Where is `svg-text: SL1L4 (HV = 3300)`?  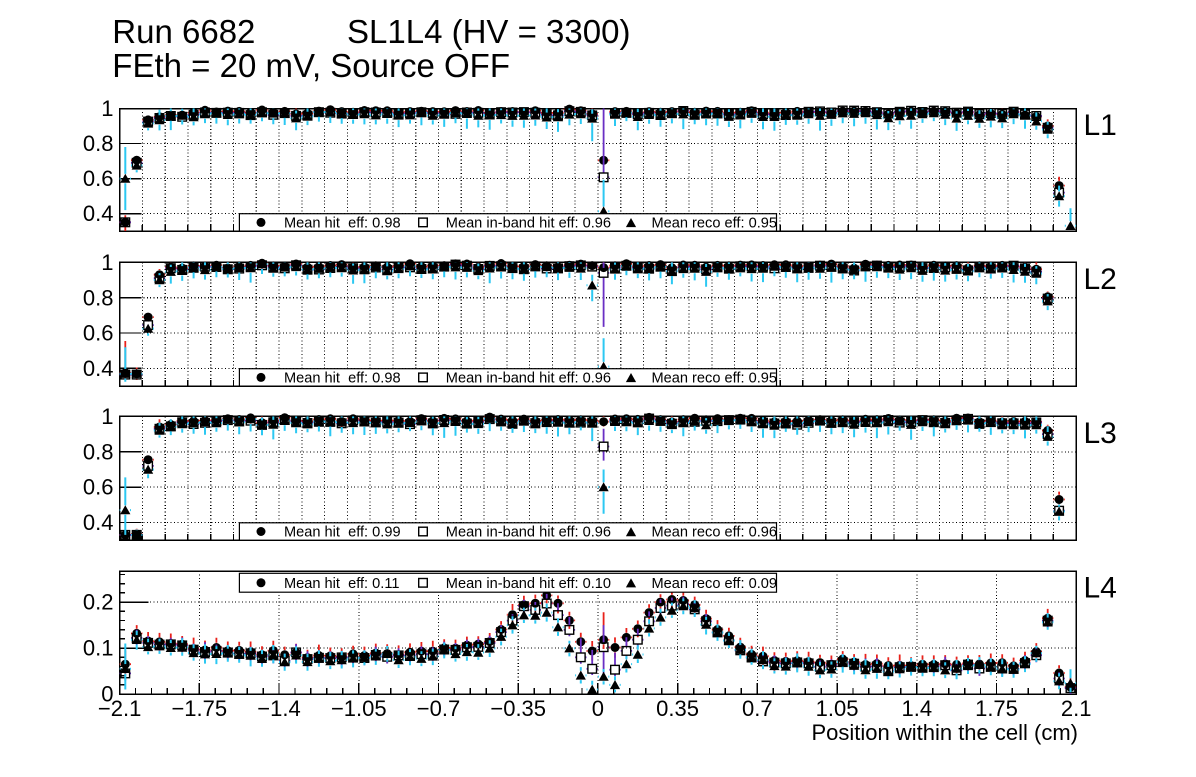 svg-text: SL1L4 (HV = 3300) is located at coordinates (488, 31).